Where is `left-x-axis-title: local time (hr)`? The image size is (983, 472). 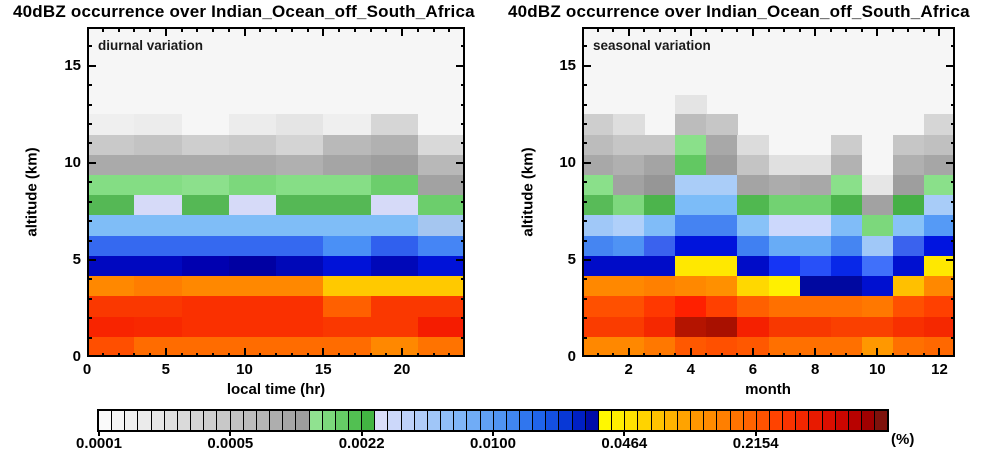 left-x-axis-title: local time (hr) is located at coordinates (276, 389).